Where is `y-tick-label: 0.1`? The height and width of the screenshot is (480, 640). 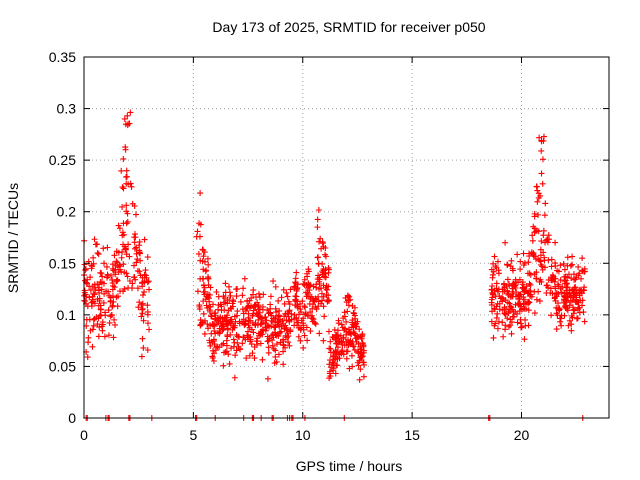 y-tick-label: 0.1 is located at coordinates (67, 315).